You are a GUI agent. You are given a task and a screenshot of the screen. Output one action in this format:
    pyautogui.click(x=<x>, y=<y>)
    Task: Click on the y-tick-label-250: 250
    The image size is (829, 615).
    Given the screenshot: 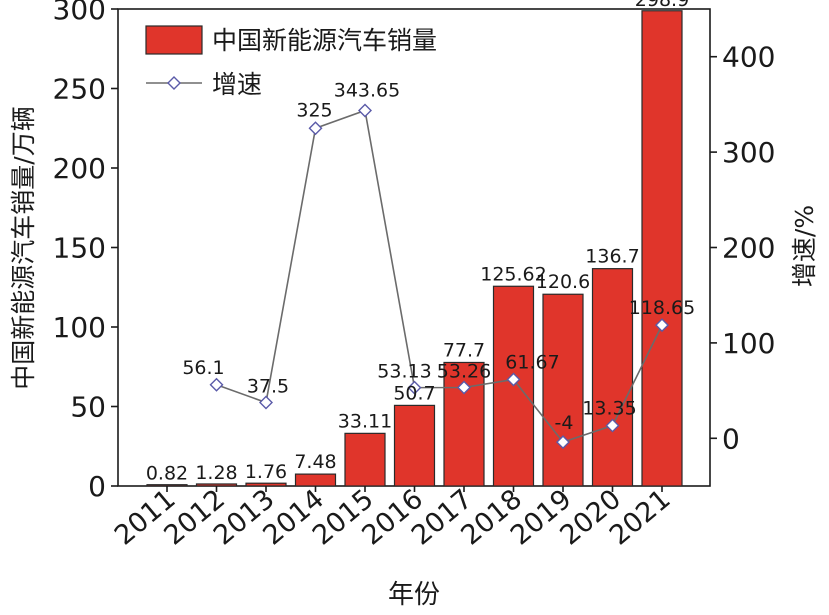 What is the action you would take?
    pyautogui.click(x=79, y=89)
    